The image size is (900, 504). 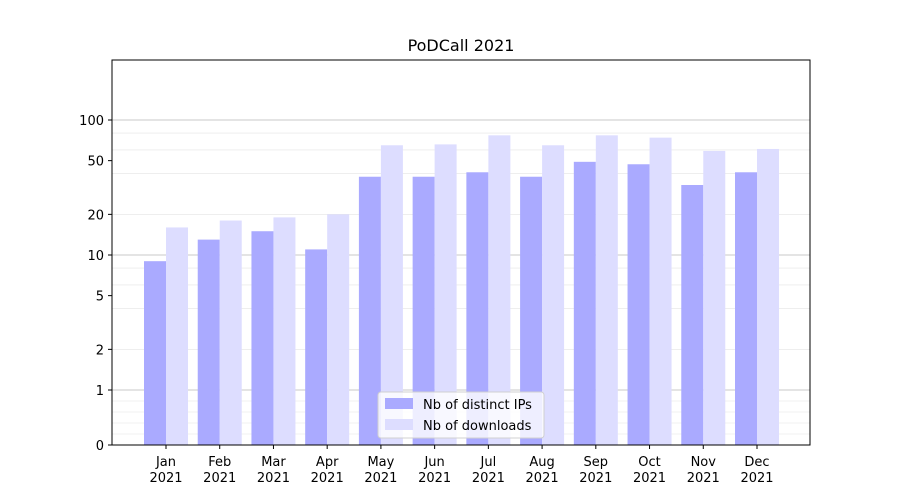 I want to click on x-tick-label-month: Nov, so click(x=704, y=462).